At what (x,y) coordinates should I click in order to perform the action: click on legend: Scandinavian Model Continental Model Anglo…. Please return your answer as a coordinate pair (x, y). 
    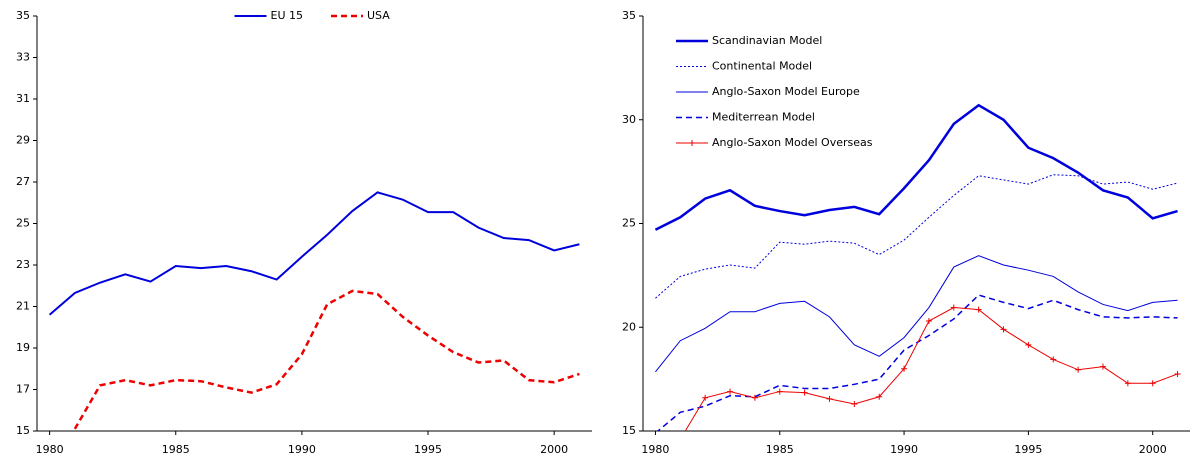
    Looking at the image, I should click on (774, 91).